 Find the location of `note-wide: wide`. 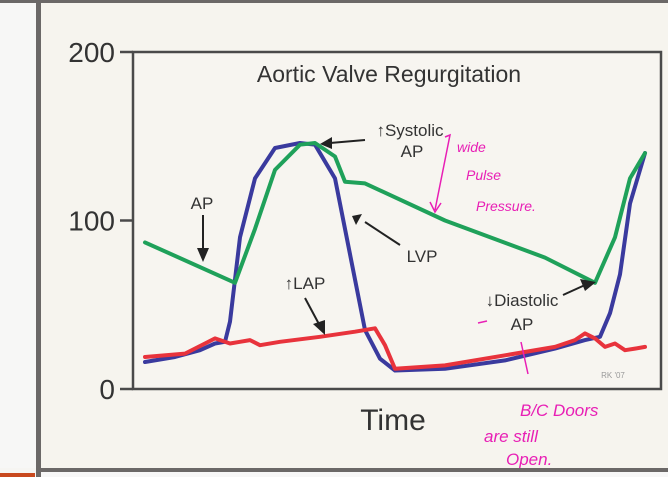

note-wide: wide is located at coordinates (471, 147).